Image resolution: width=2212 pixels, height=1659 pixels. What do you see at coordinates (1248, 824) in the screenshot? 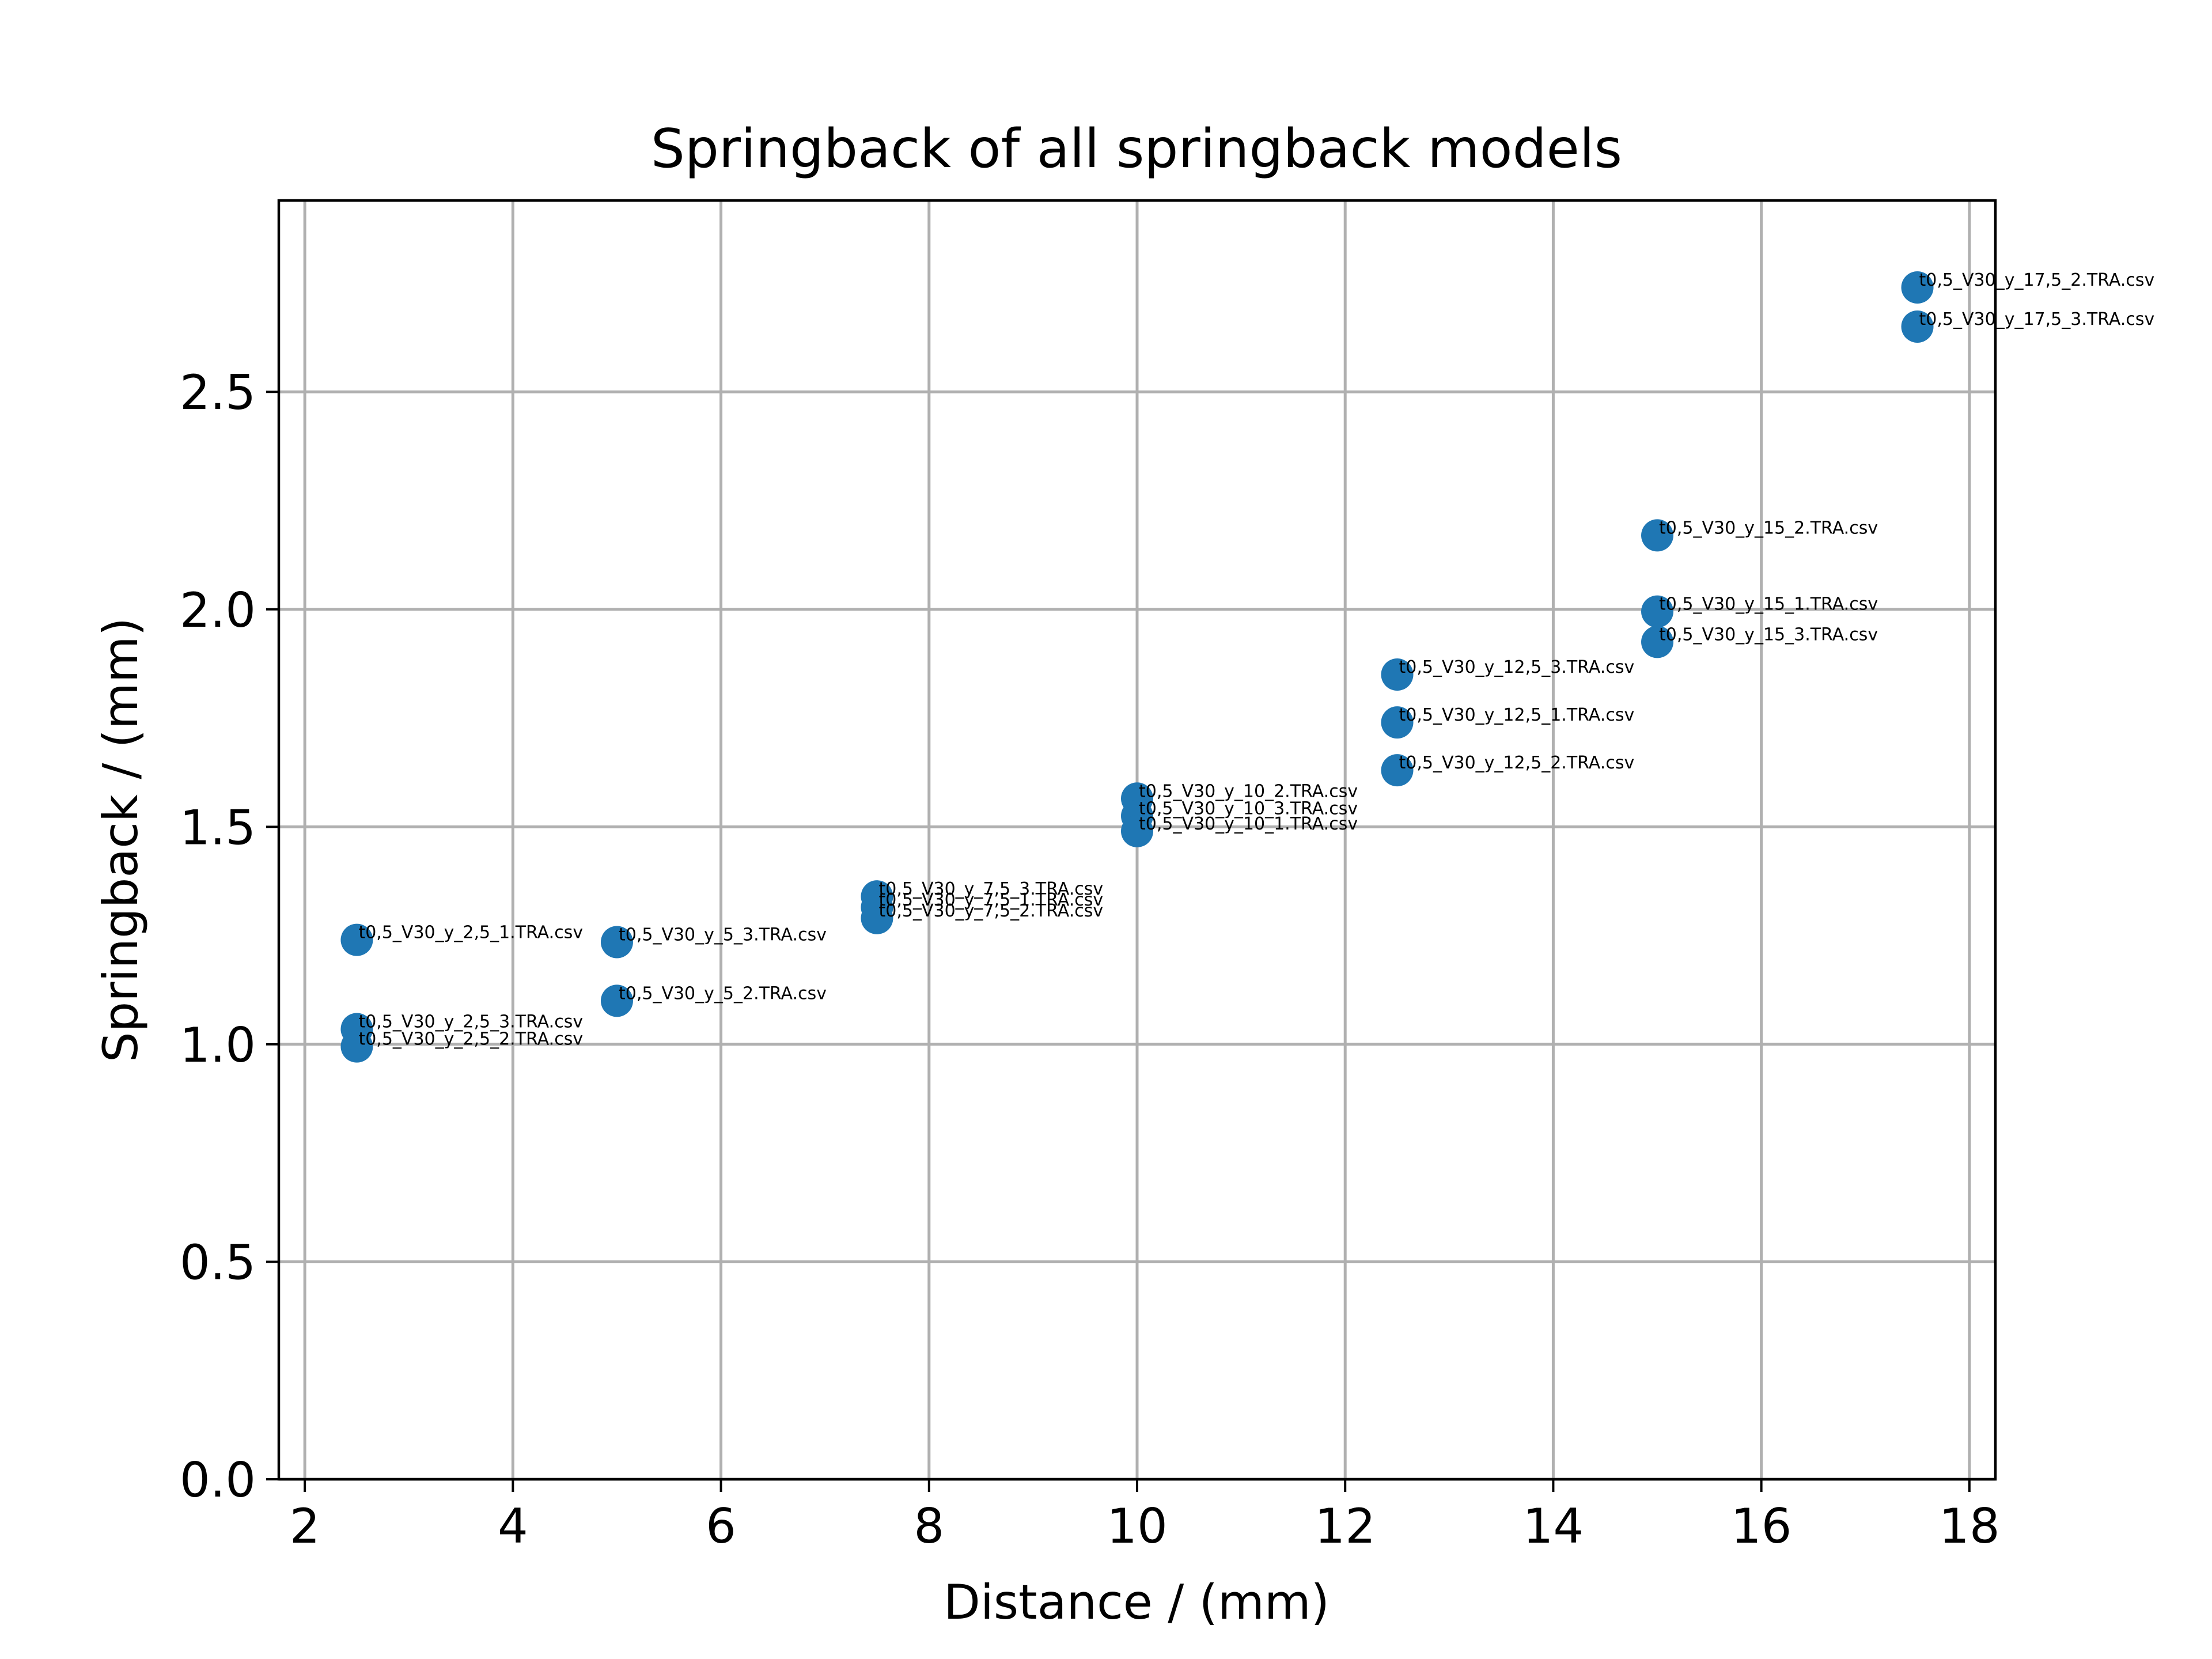
I see `point-label: t0,5_V30_y_10_1.TRA.csv` at bounding box center [1248, 824].